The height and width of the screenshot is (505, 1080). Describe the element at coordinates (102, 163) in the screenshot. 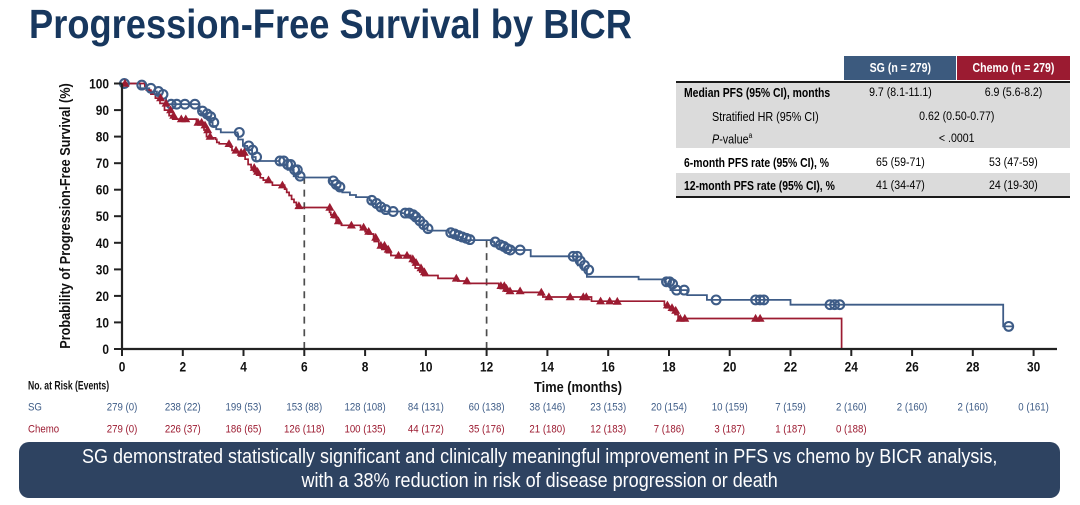

I see `svg-text: 70` at that location.